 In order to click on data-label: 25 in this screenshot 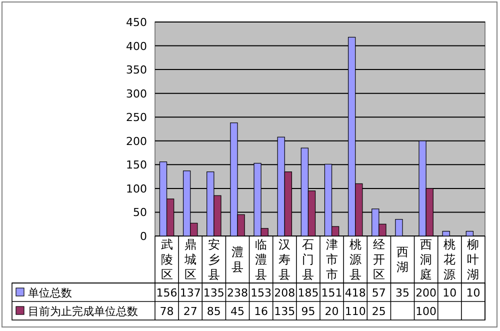, I will do `click(379, 311)`.